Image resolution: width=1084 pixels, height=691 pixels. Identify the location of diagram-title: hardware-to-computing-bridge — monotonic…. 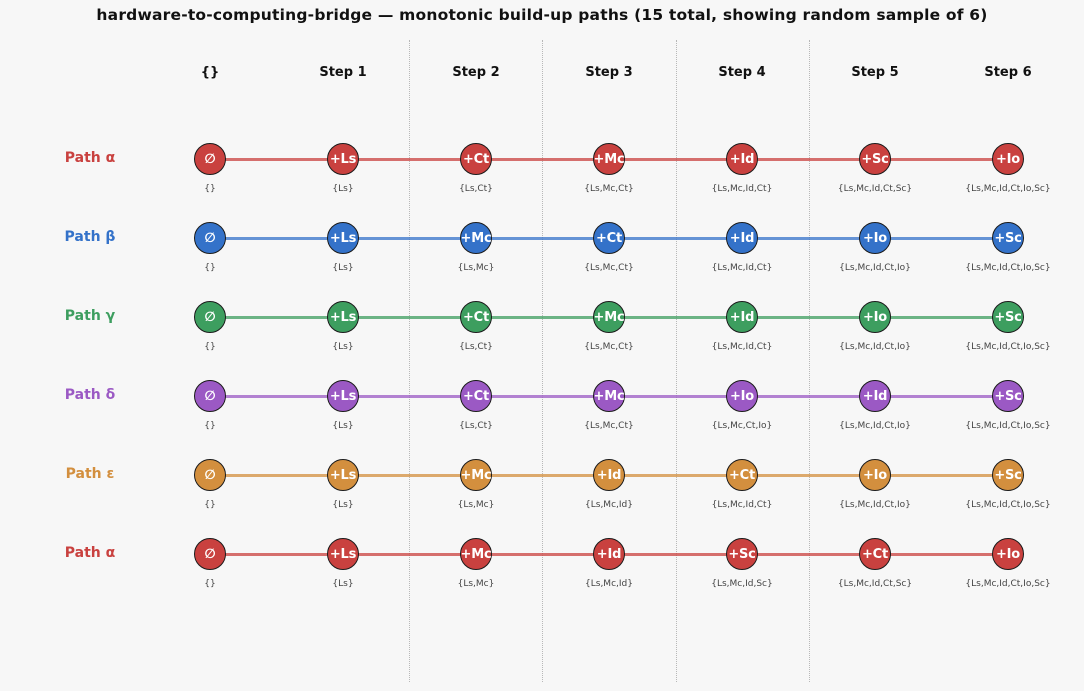
(542, 15).